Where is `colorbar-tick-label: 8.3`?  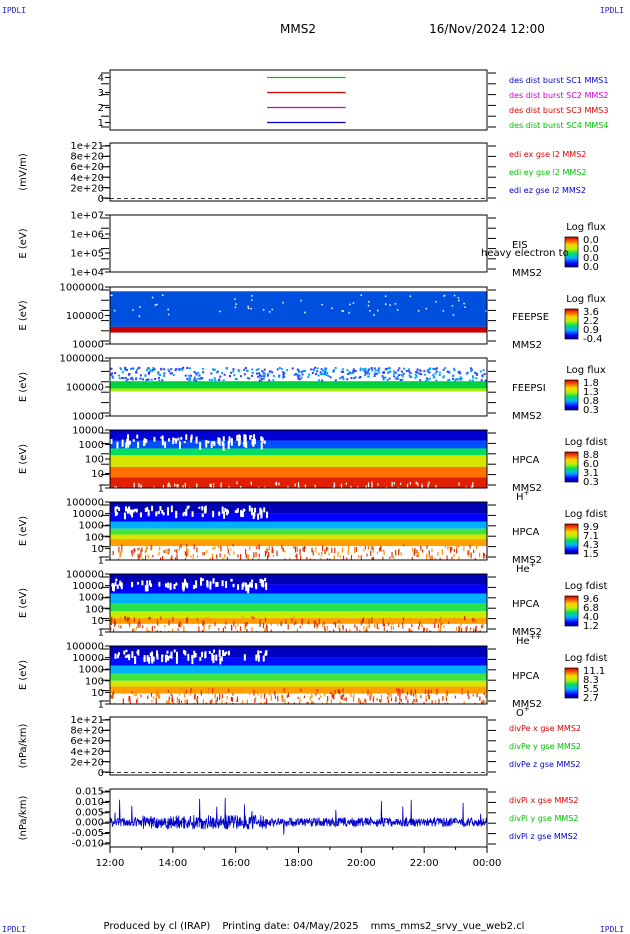 colorbar-tick-label: 8.3 is located at coordinates (591, 680).